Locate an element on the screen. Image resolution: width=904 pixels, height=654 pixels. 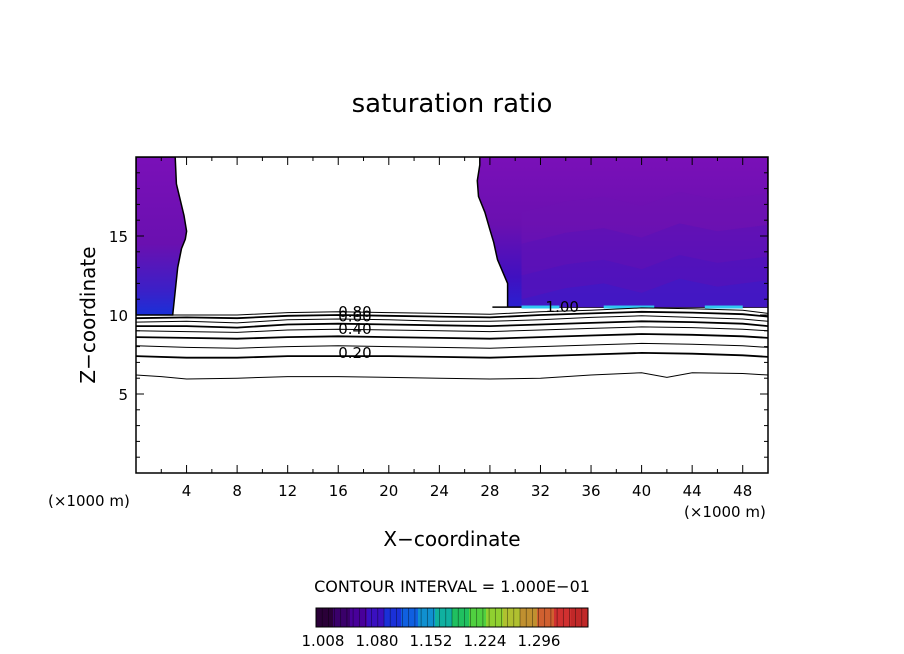
contour-labels: 0.800.600.40 0.20 1.00 is located at coordinates (458, 330).